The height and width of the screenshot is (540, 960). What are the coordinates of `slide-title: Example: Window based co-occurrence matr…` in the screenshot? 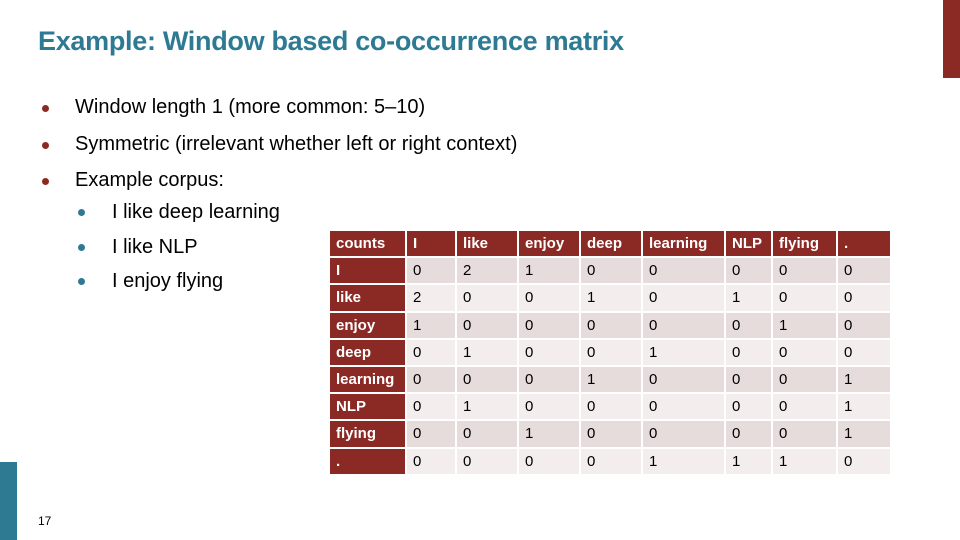 It's located at (331, 41).